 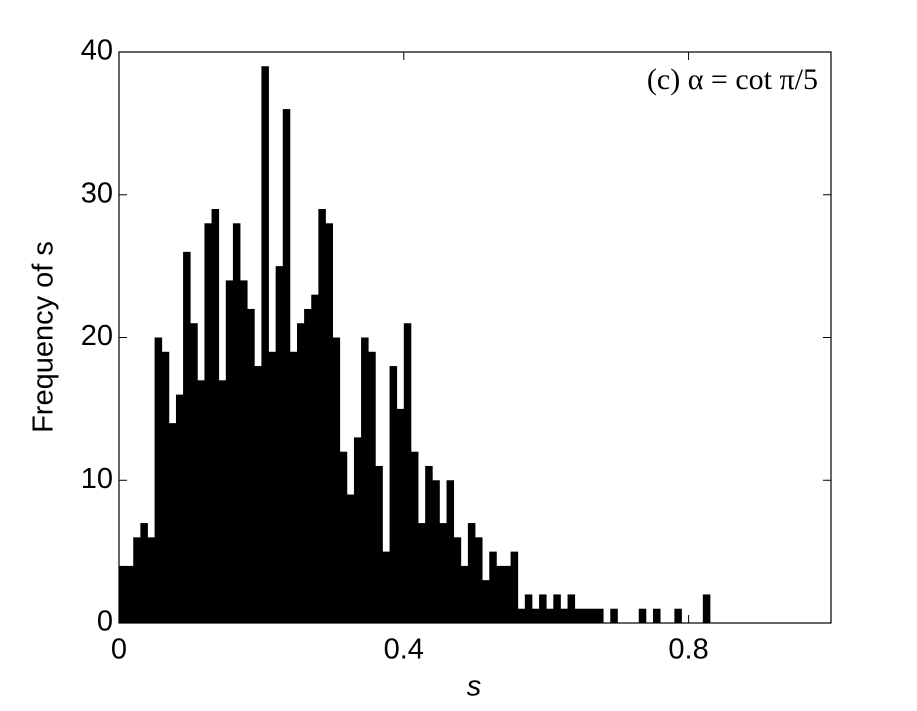 What do you see at coordinates (732, 79) in the screenshot?
I see `annotation: (c) α = cot π/5` at bounding box center [732, 79].